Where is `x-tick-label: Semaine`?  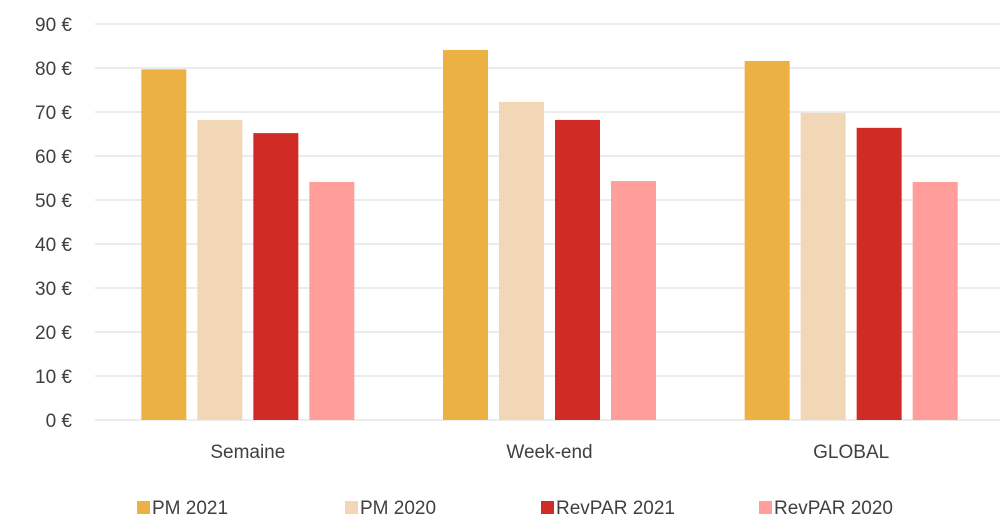
x-tick-label: Semaine is located at coordinates (247, 452).